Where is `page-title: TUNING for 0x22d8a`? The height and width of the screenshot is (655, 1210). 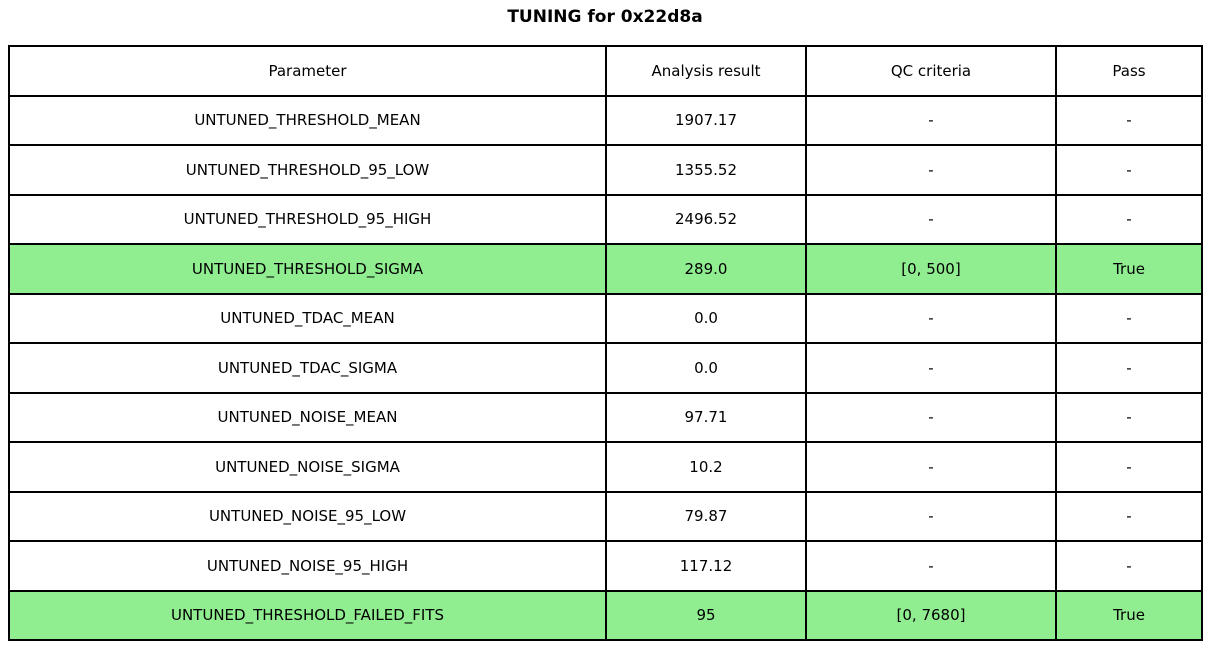 page-title: TUNING for 0x22d8a is located at coordinates (605, 17).